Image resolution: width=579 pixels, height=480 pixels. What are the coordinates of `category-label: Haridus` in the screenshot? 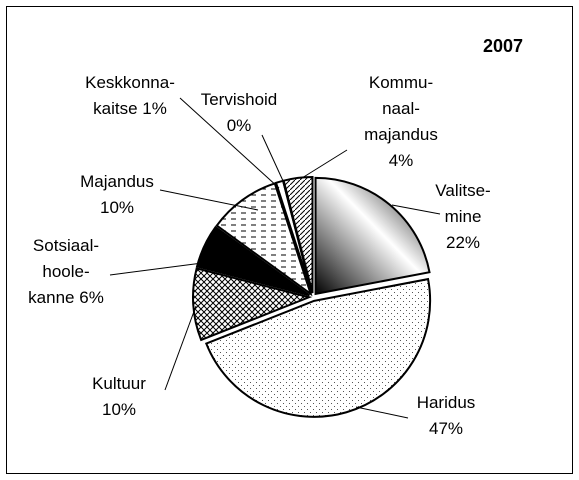 It's located at (446, 402).